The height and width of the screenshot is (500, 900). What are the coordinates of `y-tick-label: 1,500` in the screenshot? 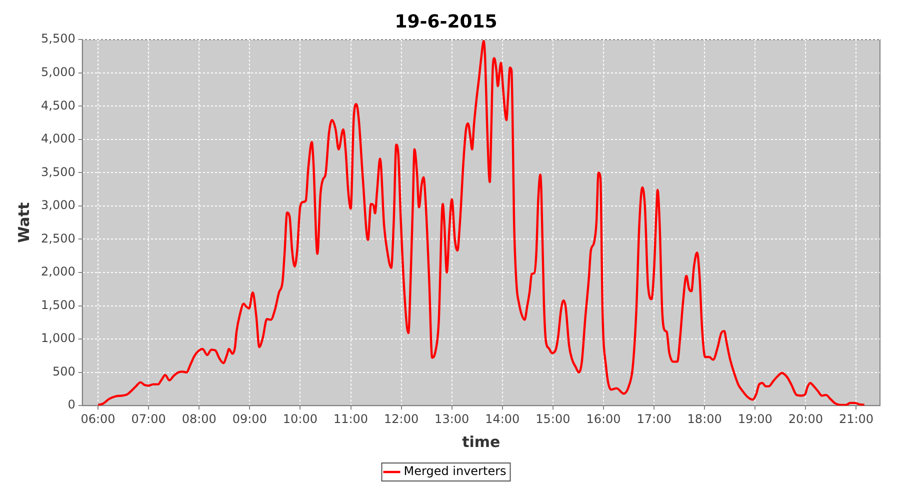 It's located at (58, 305).